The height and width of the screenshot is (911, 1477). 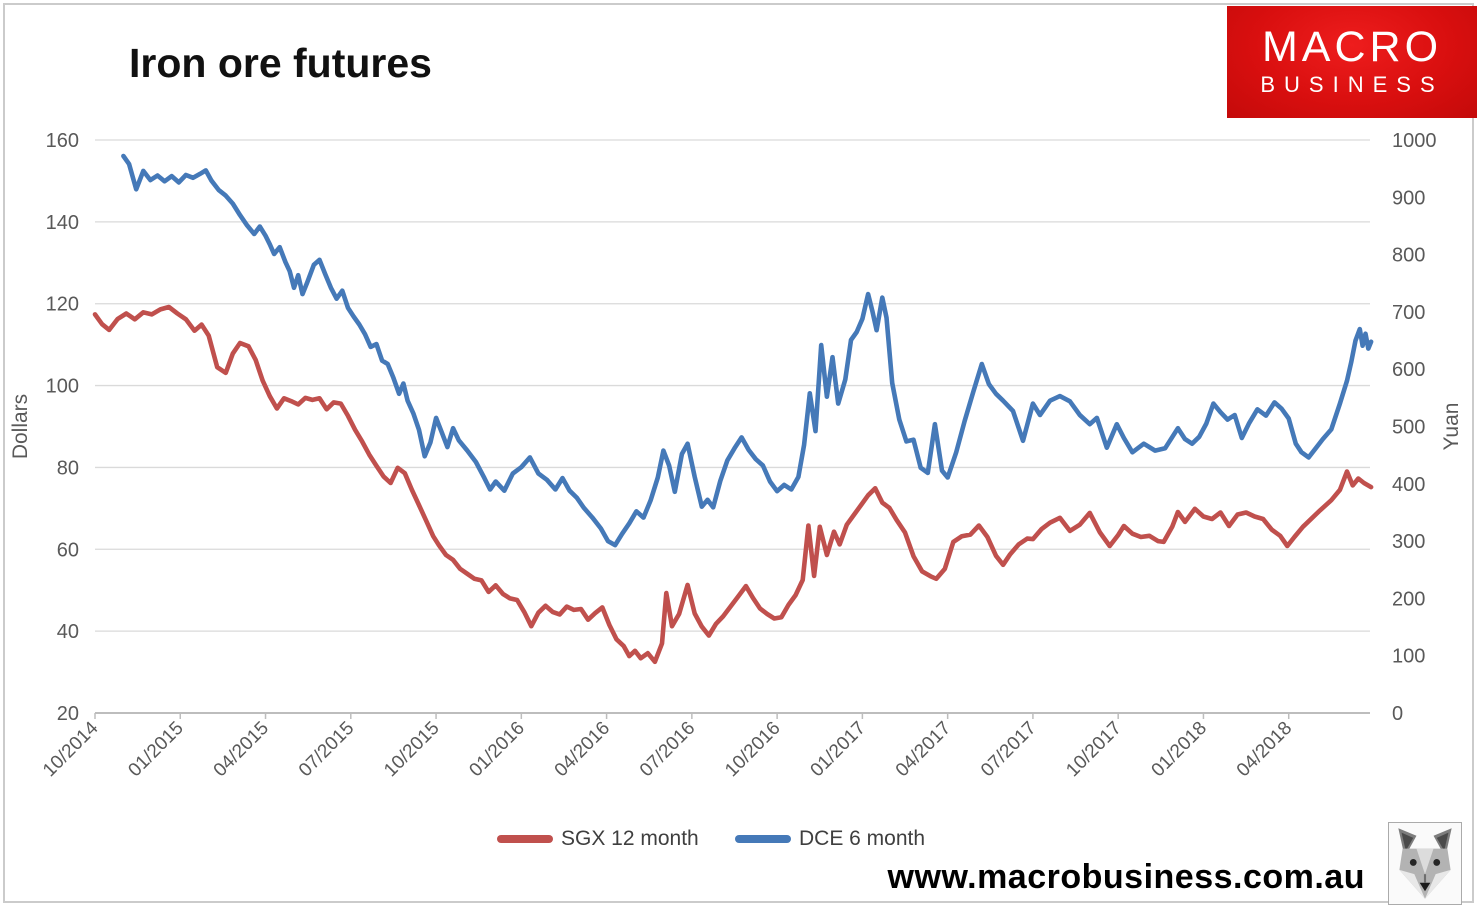 I want to click on right-axis-tick-label: 1000, so click(x=1414, y=141).